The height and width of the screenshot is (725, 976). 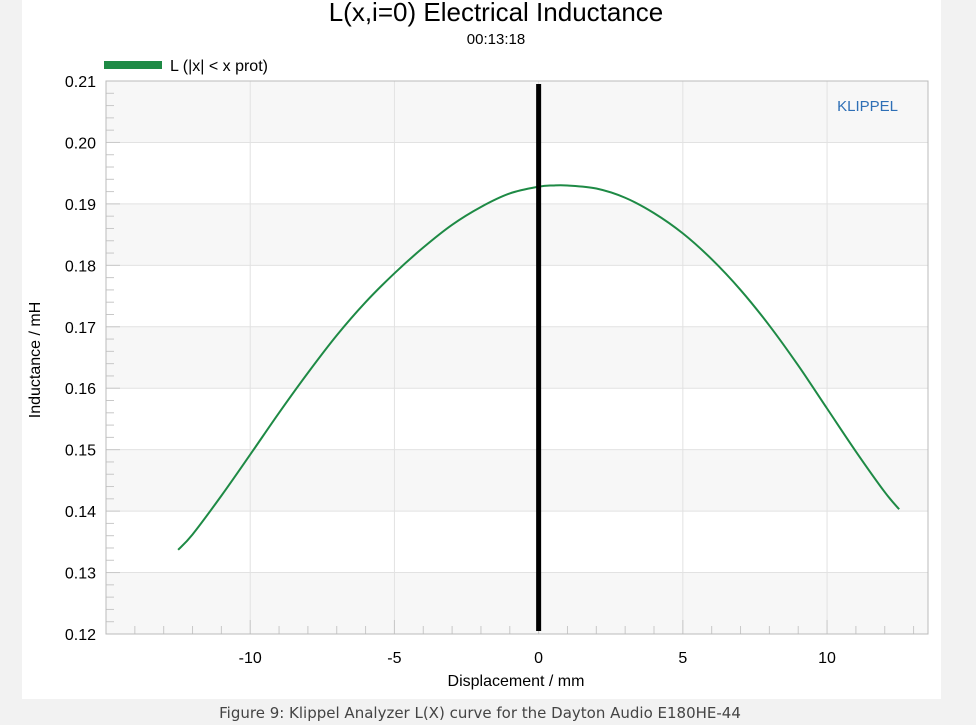 What do you see at coordinates (394, 658) in the screenshot?
I see `x-tick-label: -5` at bounding box center [394, 658].